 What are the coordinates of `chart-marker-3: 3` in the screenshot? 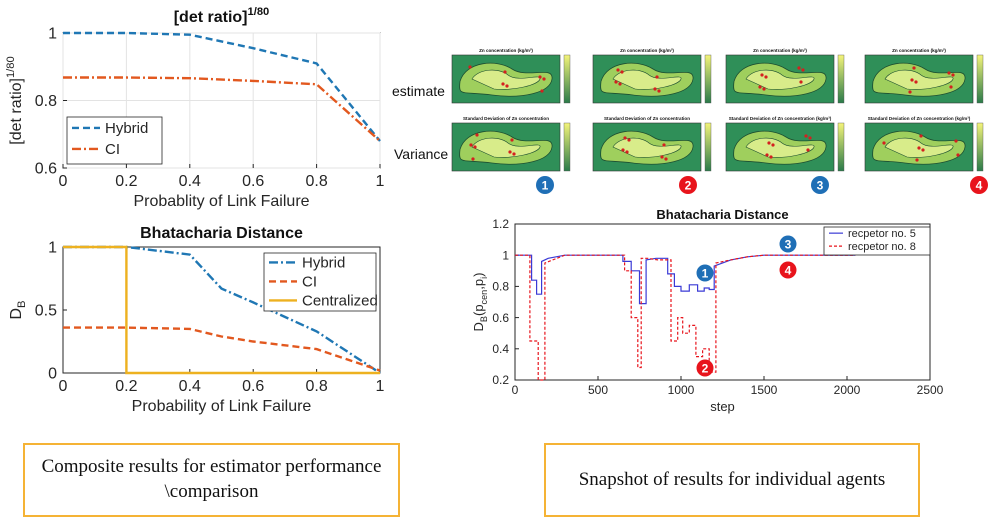 It's located at (788, 244).